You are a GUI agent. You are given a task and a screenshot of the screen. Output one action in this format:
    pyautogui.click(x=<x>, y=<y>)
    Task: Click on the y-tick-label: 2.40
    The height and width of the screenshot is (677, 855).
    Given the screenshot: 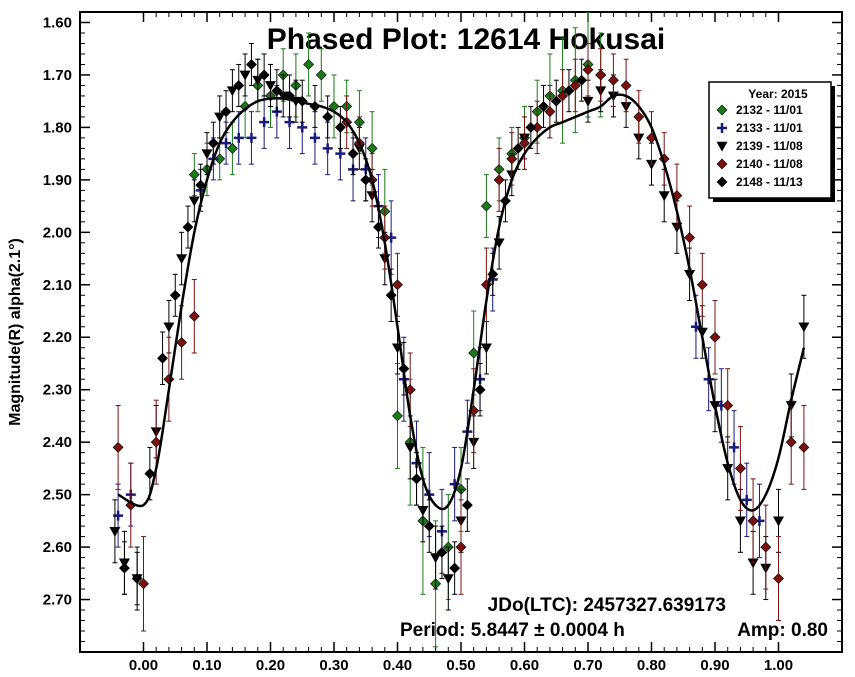 What is the action you would take?
    pyautogui.click(x=57, y=442)
    